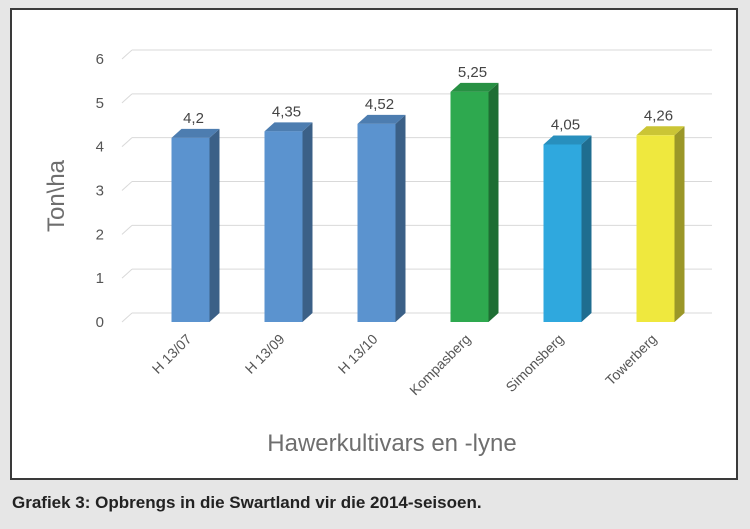  Describe the element at coordinates (358, 354) in the screenshot. I see `x-tick-label: H 13/10` at that location.